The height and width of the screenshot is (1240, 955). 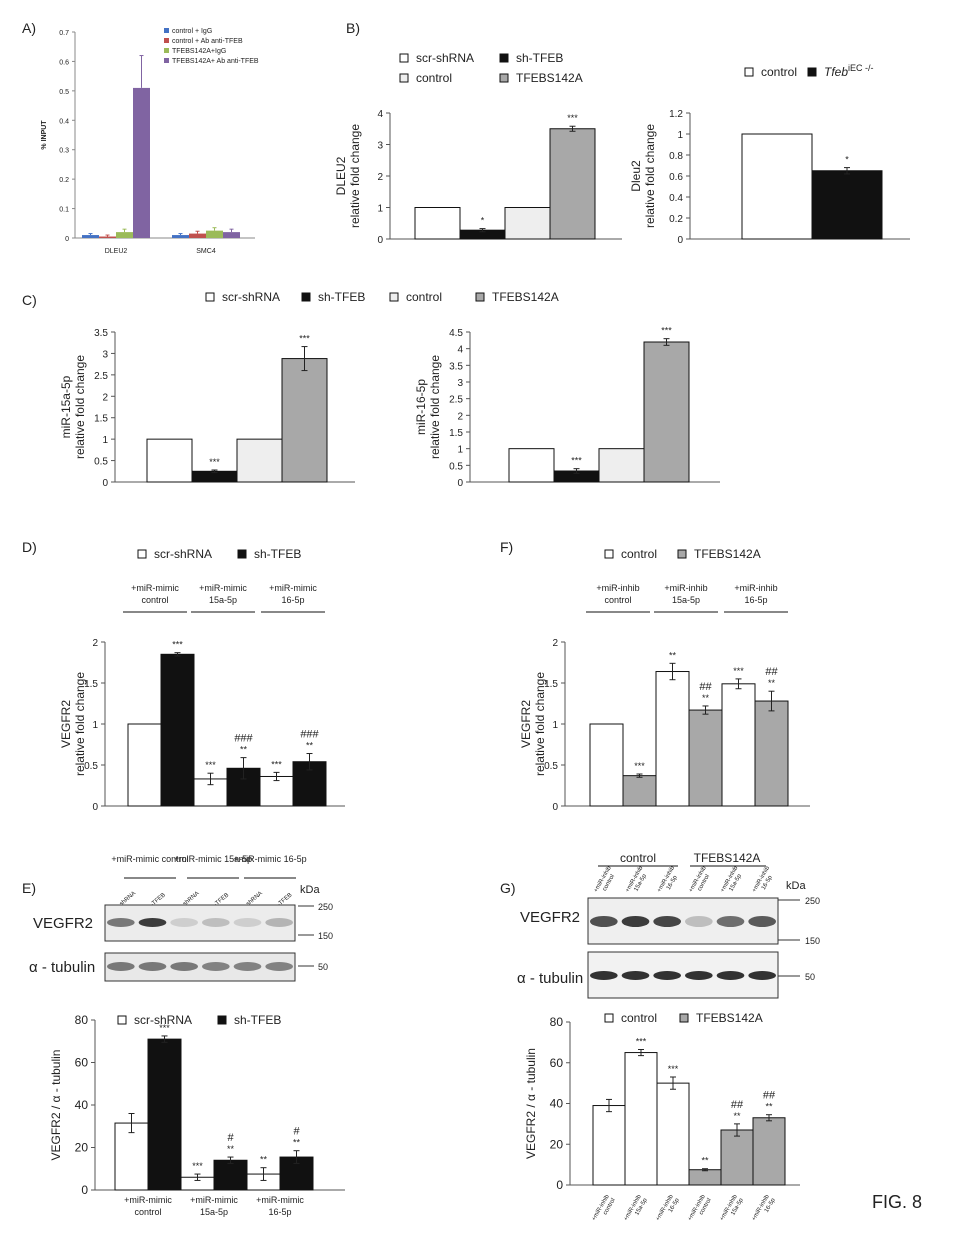 I want to click on hash-label: ###, so click(x=309, y=735).